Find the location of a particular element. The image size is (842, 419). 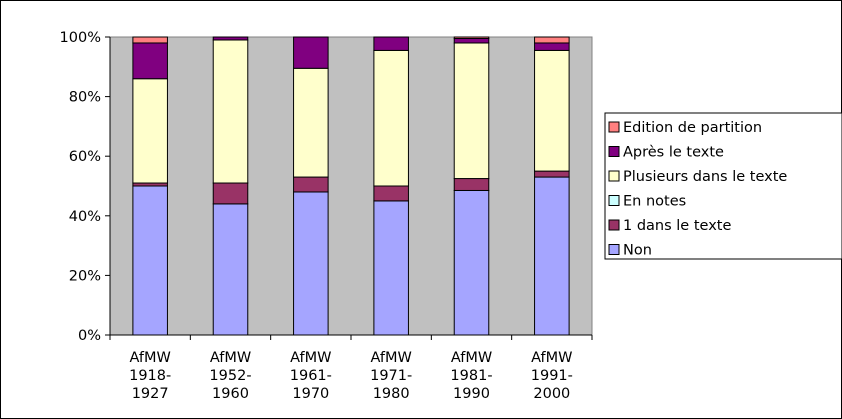

x-category-label: 1927 is located at coordinates (150, 394).